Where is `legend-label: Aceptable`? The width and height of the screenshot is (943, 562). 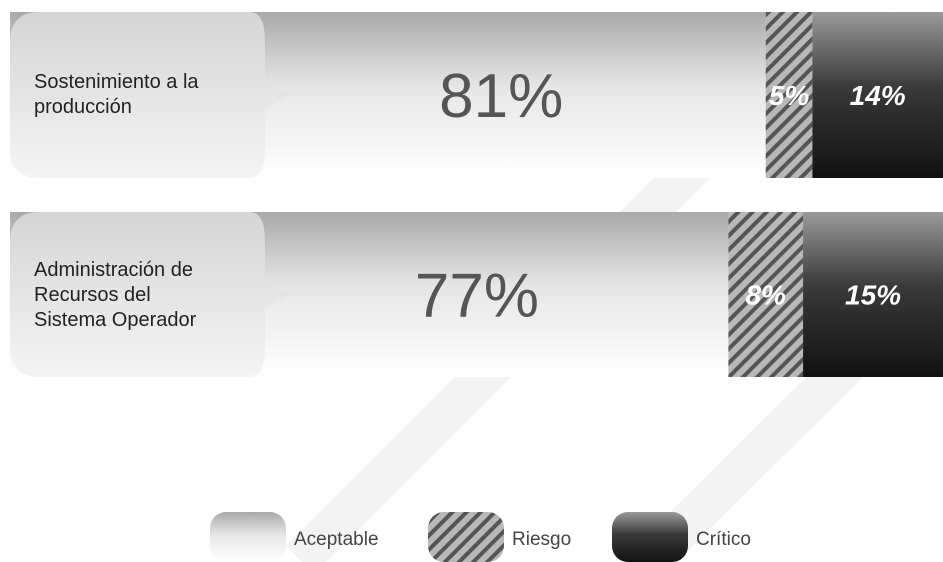 legend-label: Aceptable is located at coordinates (336, 539).